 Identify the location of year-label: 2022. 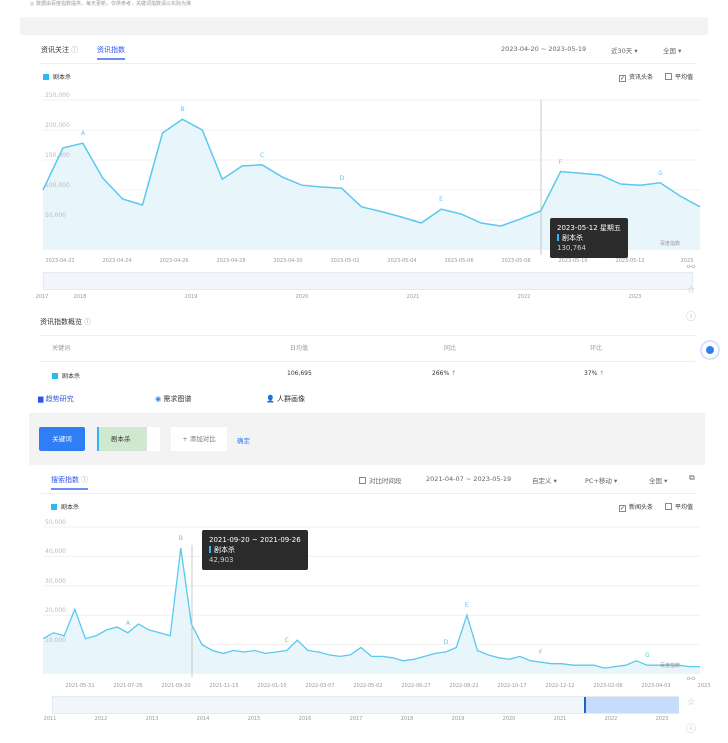
(524, 297).